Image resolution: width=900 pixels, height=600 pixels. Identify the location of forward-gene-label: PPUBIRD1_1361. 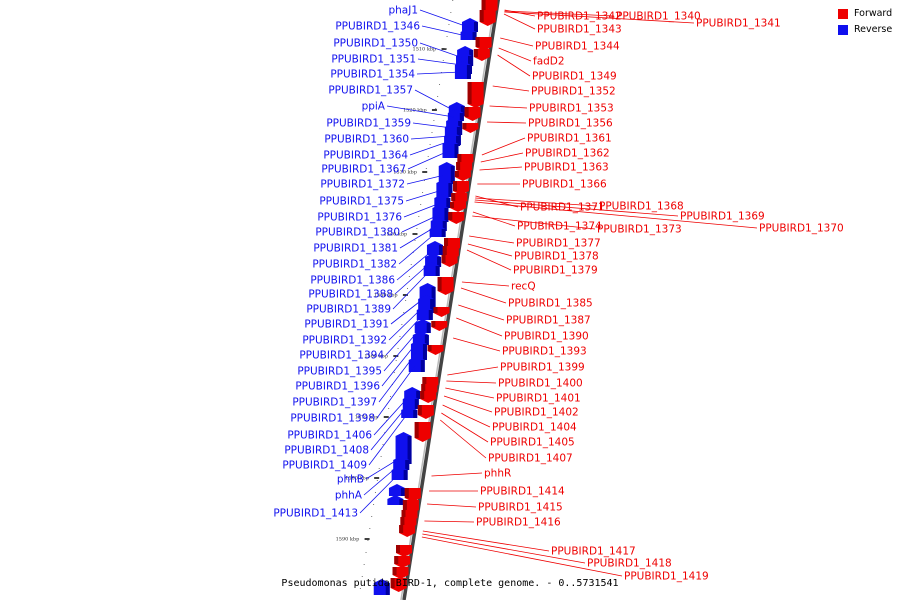
(569, 139).